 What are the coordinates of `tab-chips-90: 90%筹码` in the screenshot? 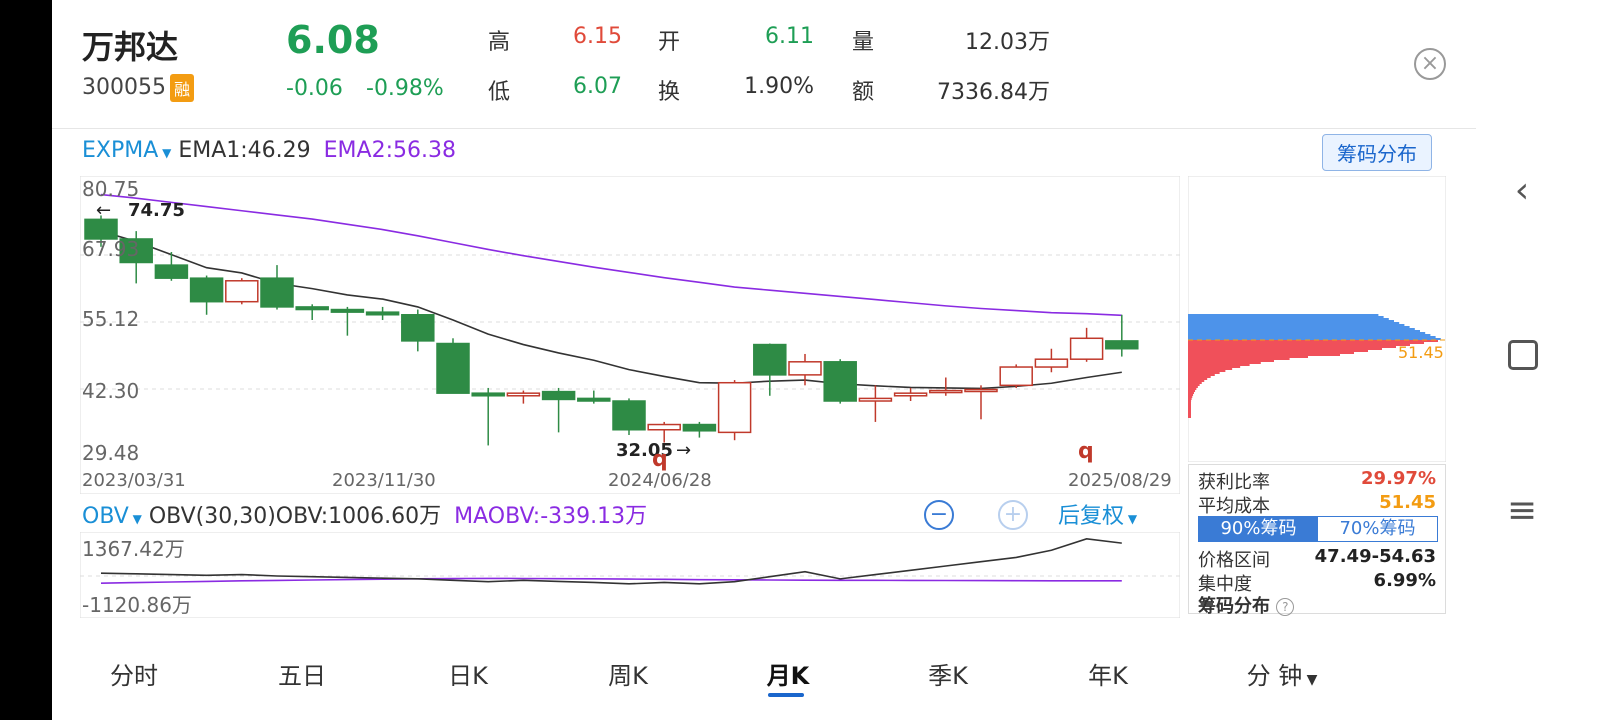 It's located at (1258, 529).